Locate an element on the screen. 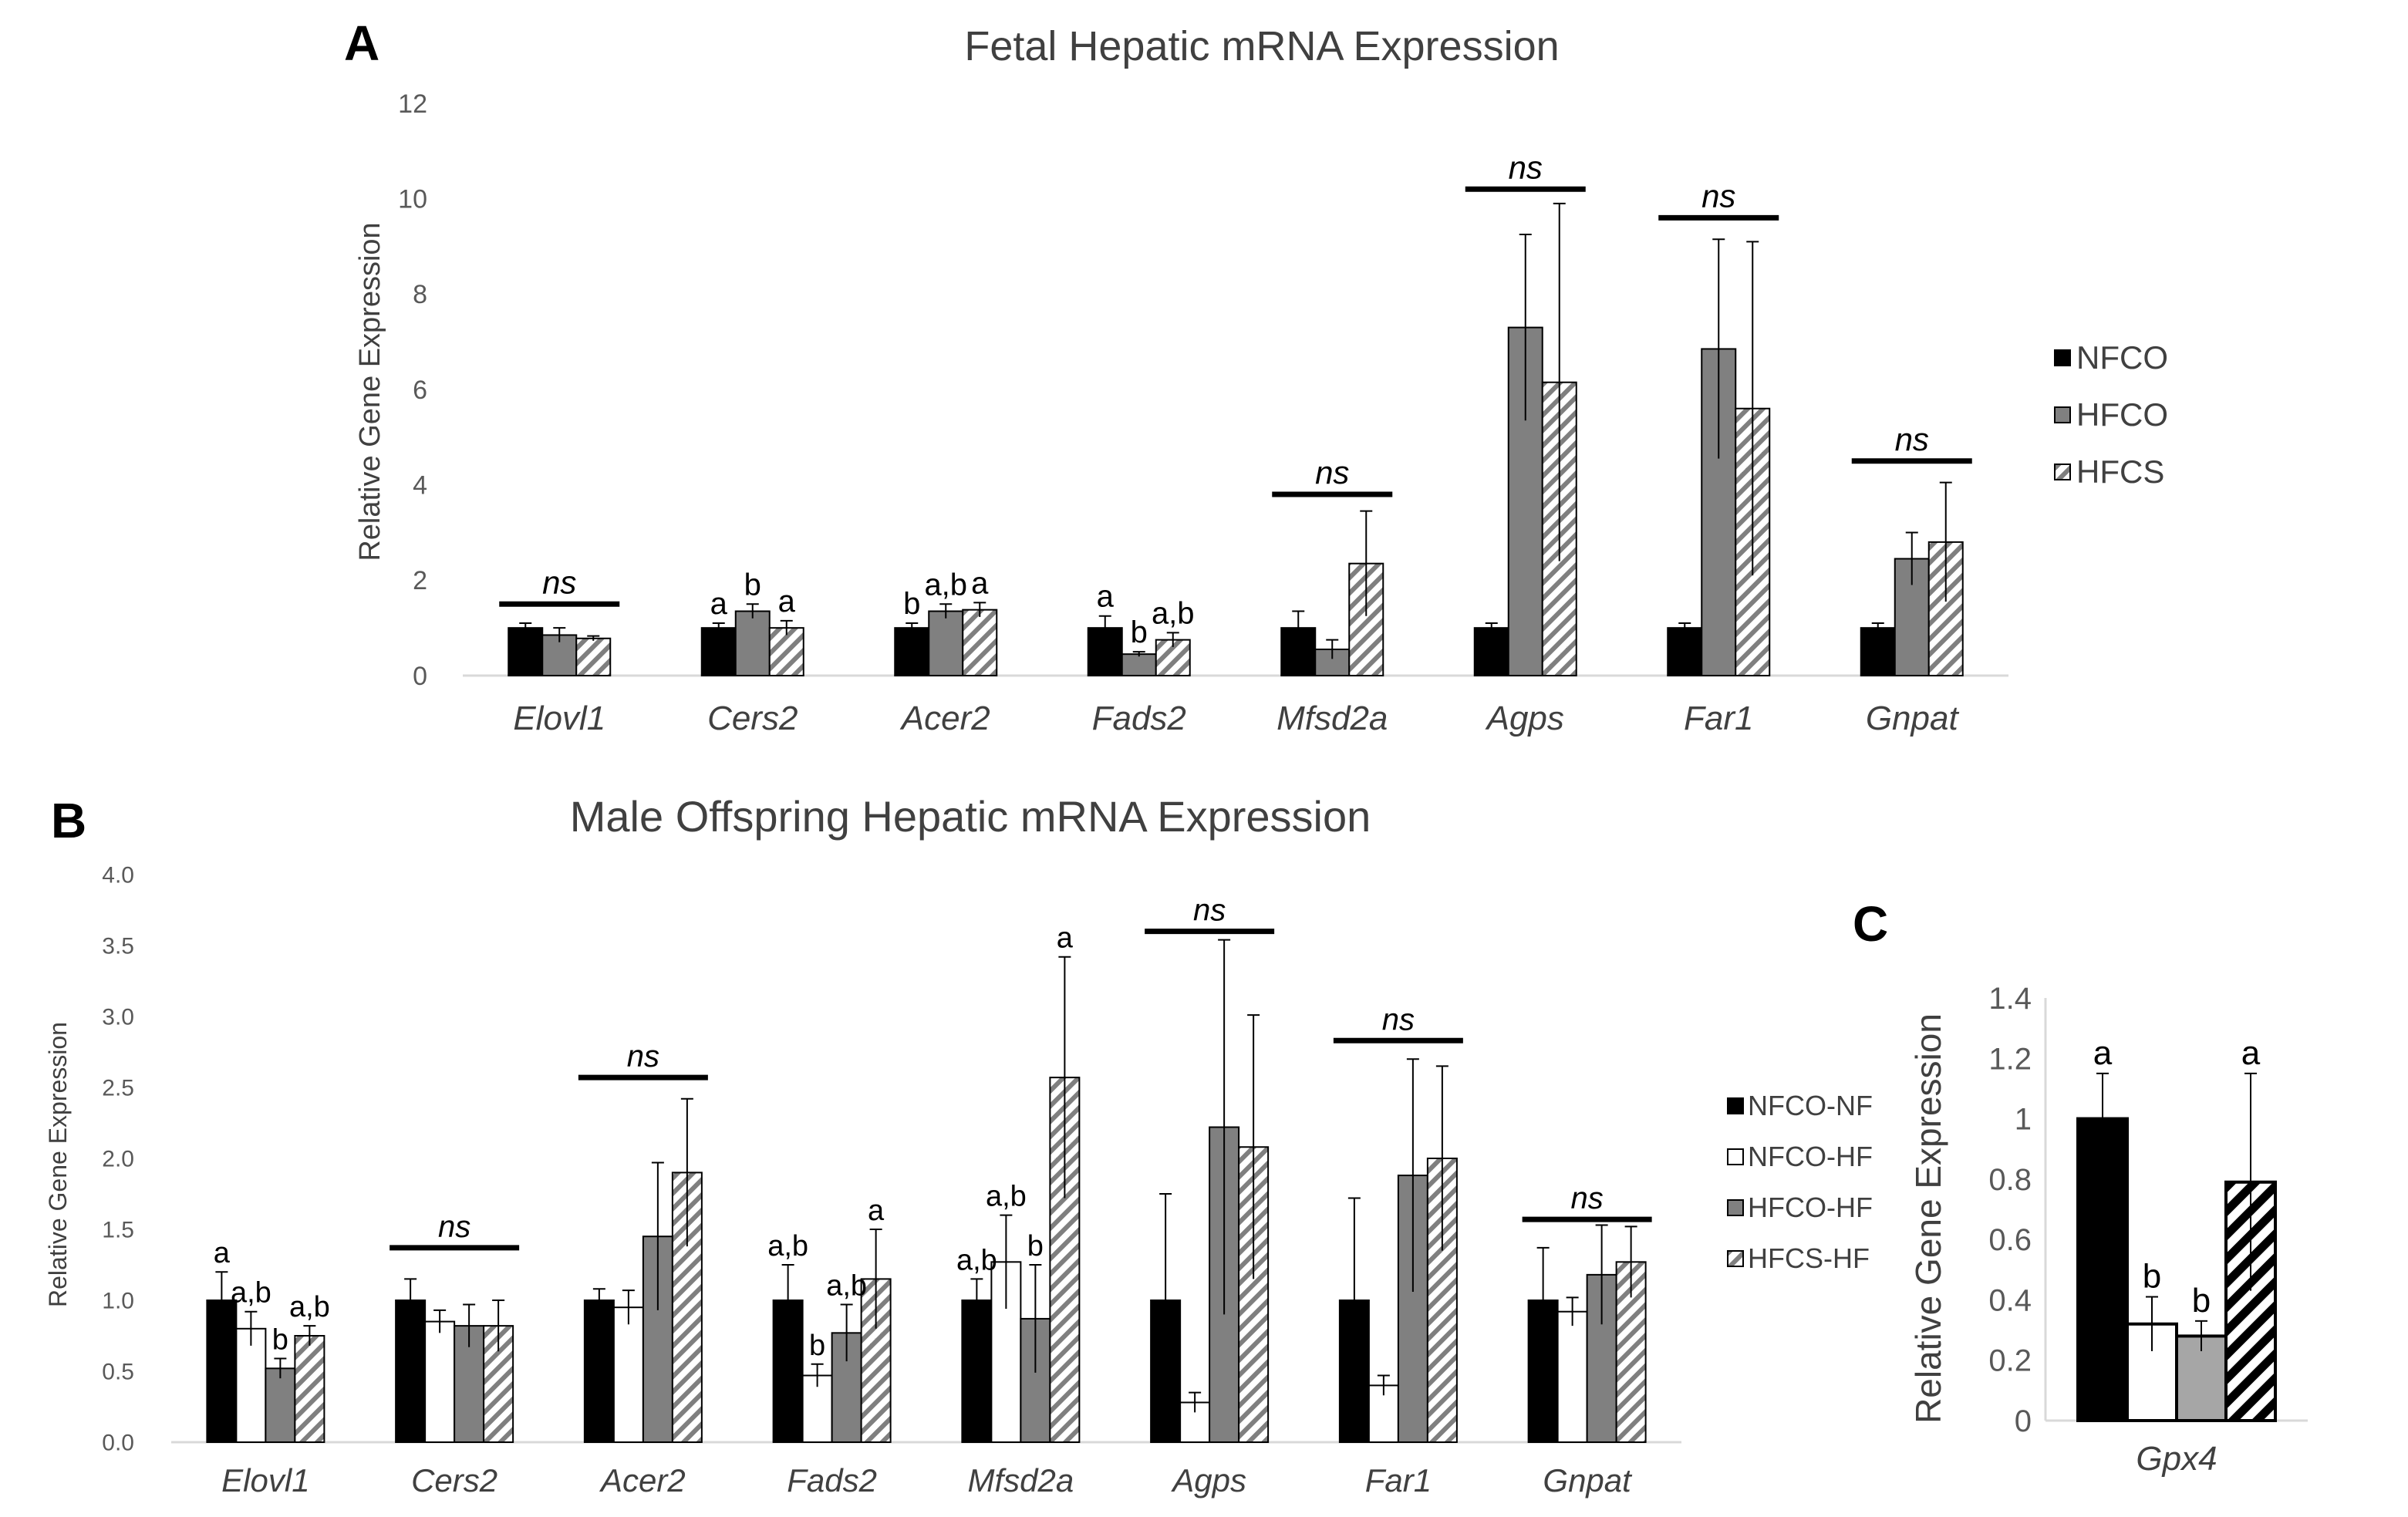  y-tick-label: 0.4 is located at coordinates (2010, 1300).